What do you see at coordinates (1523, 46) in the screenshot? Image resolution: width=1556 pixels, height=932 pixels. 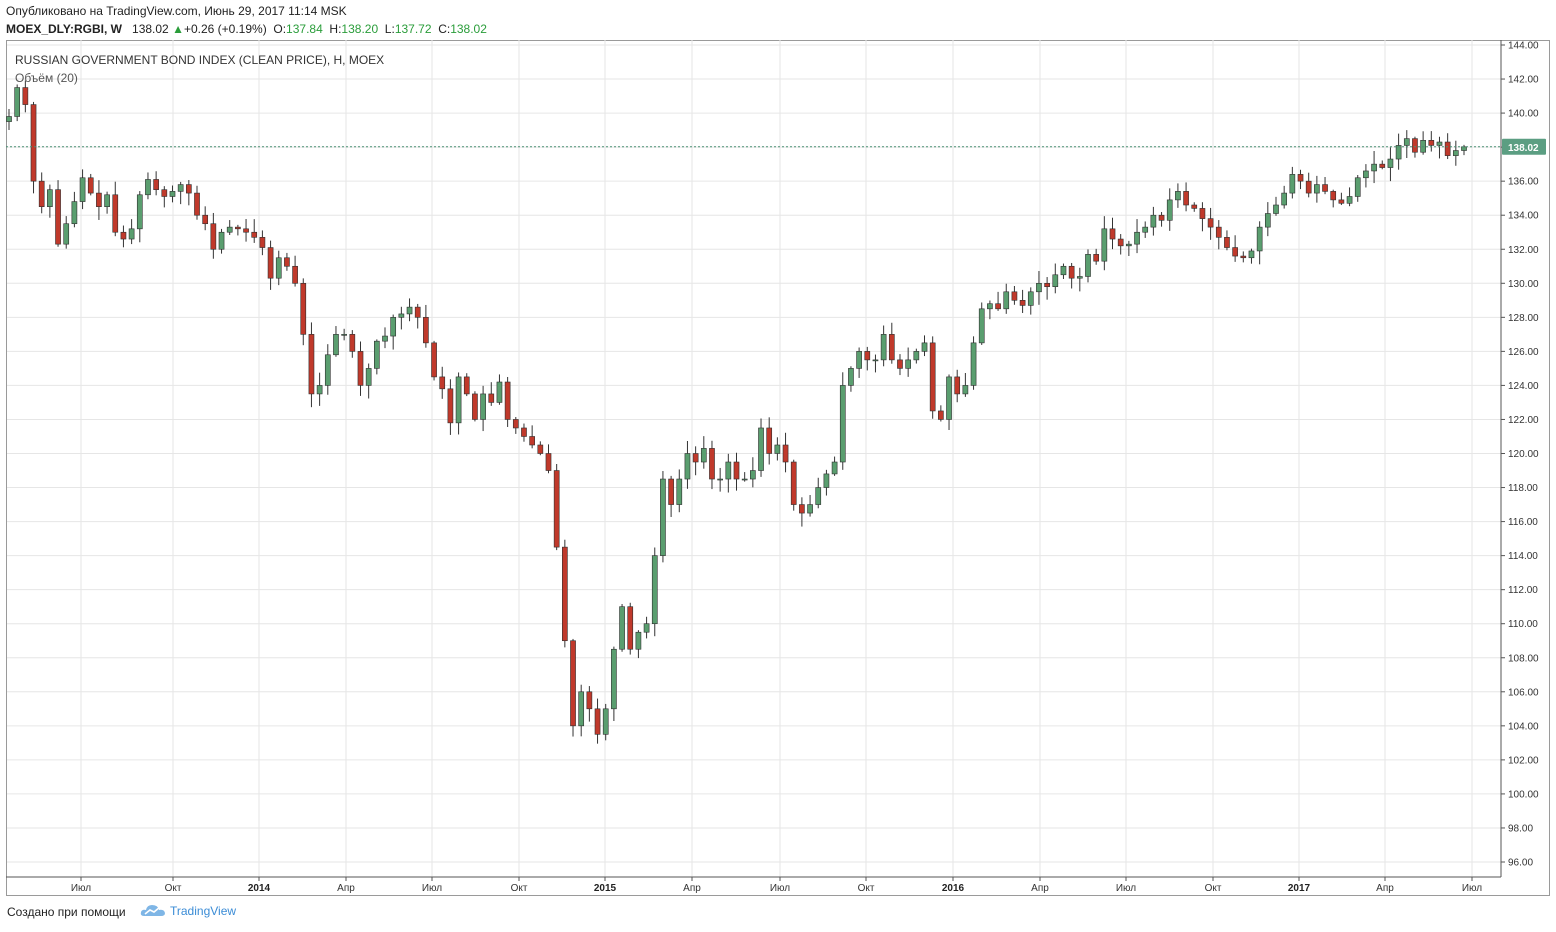 I see `y-tick-label: 144.00` at bounding box center [1523, 46].